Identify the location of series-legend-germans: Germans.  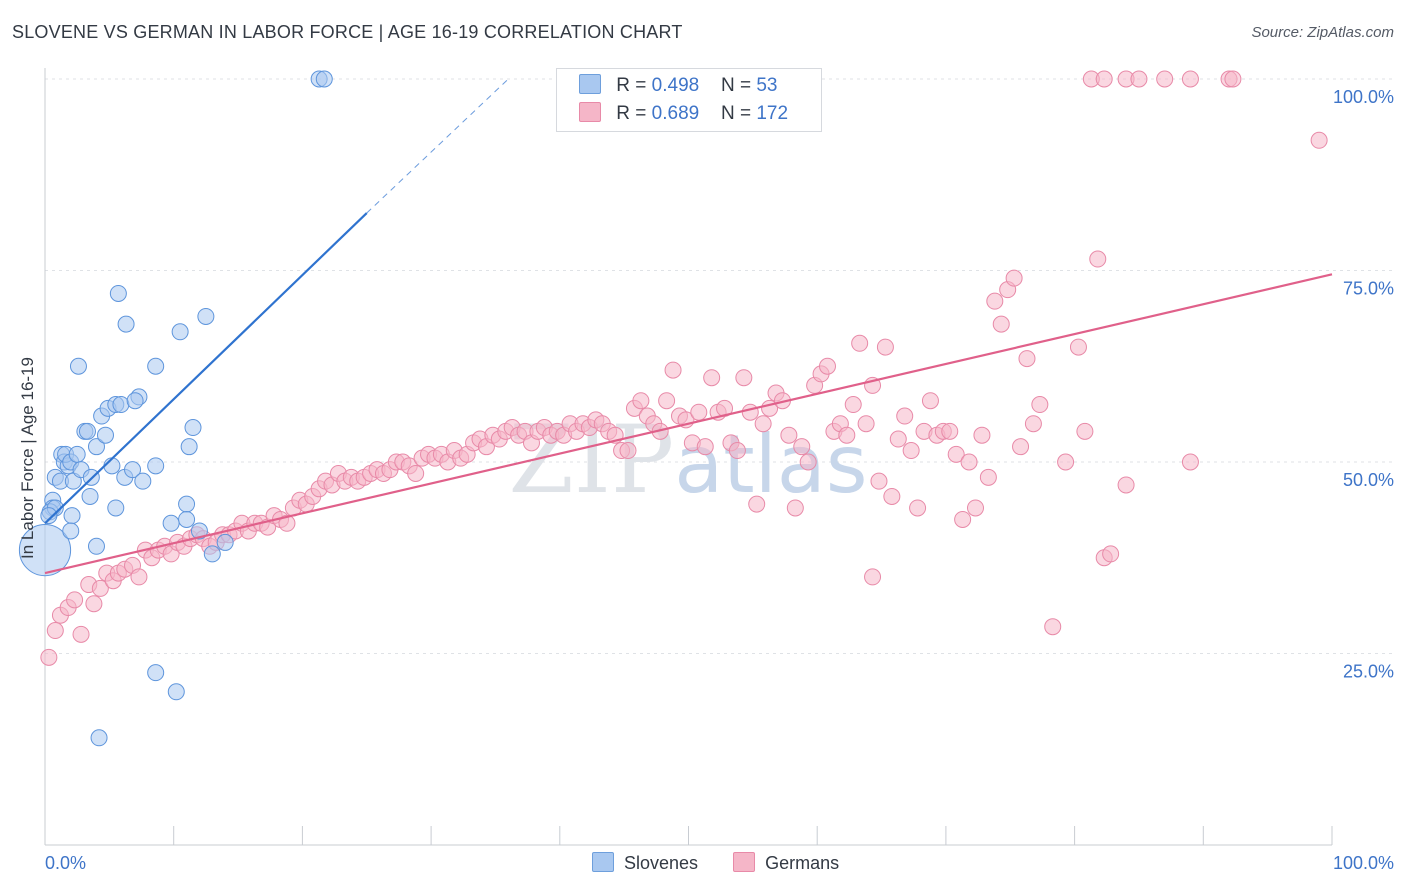
(786, 863).